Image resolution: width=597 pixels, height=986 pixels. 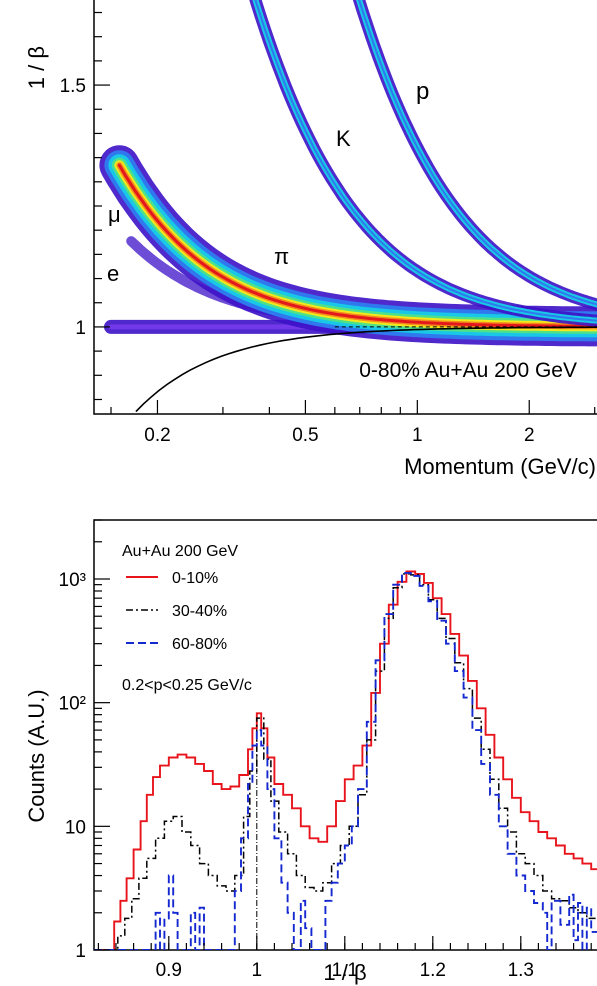 What do you see at coordinates (114, 214) in the screenshot?
I see `label-mu: μ` at bounding box center [114, 214].